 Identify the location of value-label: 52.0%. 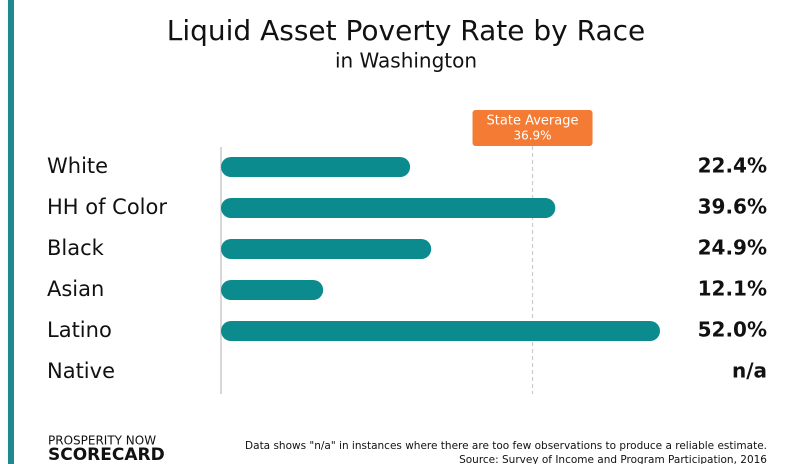
(732, 330).